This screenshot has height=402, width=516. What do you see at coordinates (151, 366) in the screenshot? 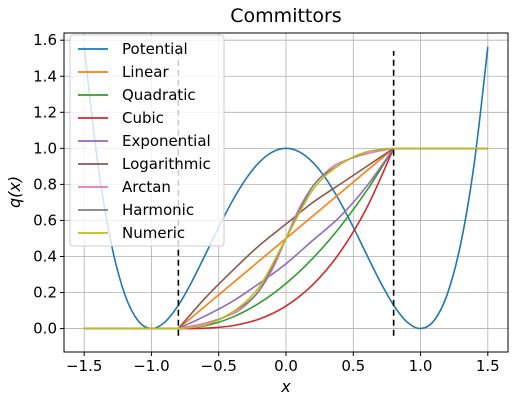
I see `x-tick-label: −1.0` at bounding box center [151, 366].